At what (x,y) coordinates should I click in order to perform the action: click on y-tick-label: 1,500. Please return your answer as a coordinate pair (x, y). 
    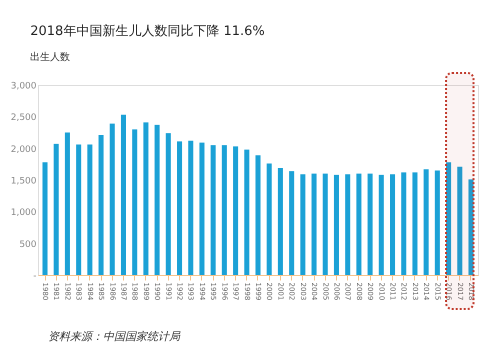
    Looking at the image, I should click on (23, 181).